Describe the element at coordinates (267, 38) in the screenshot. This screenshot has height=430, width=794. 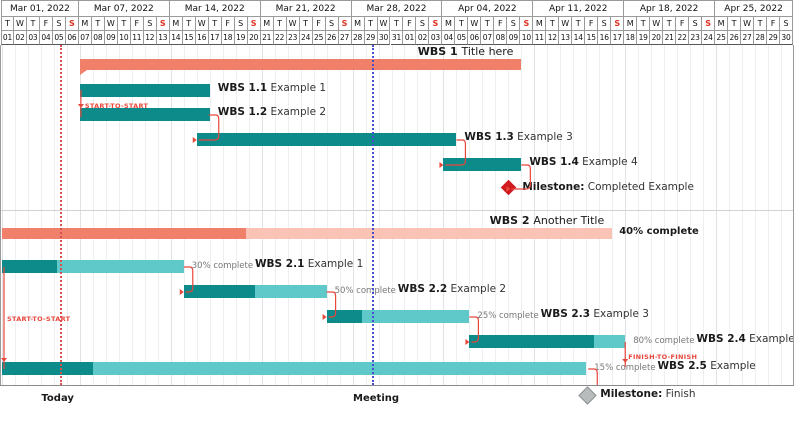
I see `day-number-cell: 21` at that location.